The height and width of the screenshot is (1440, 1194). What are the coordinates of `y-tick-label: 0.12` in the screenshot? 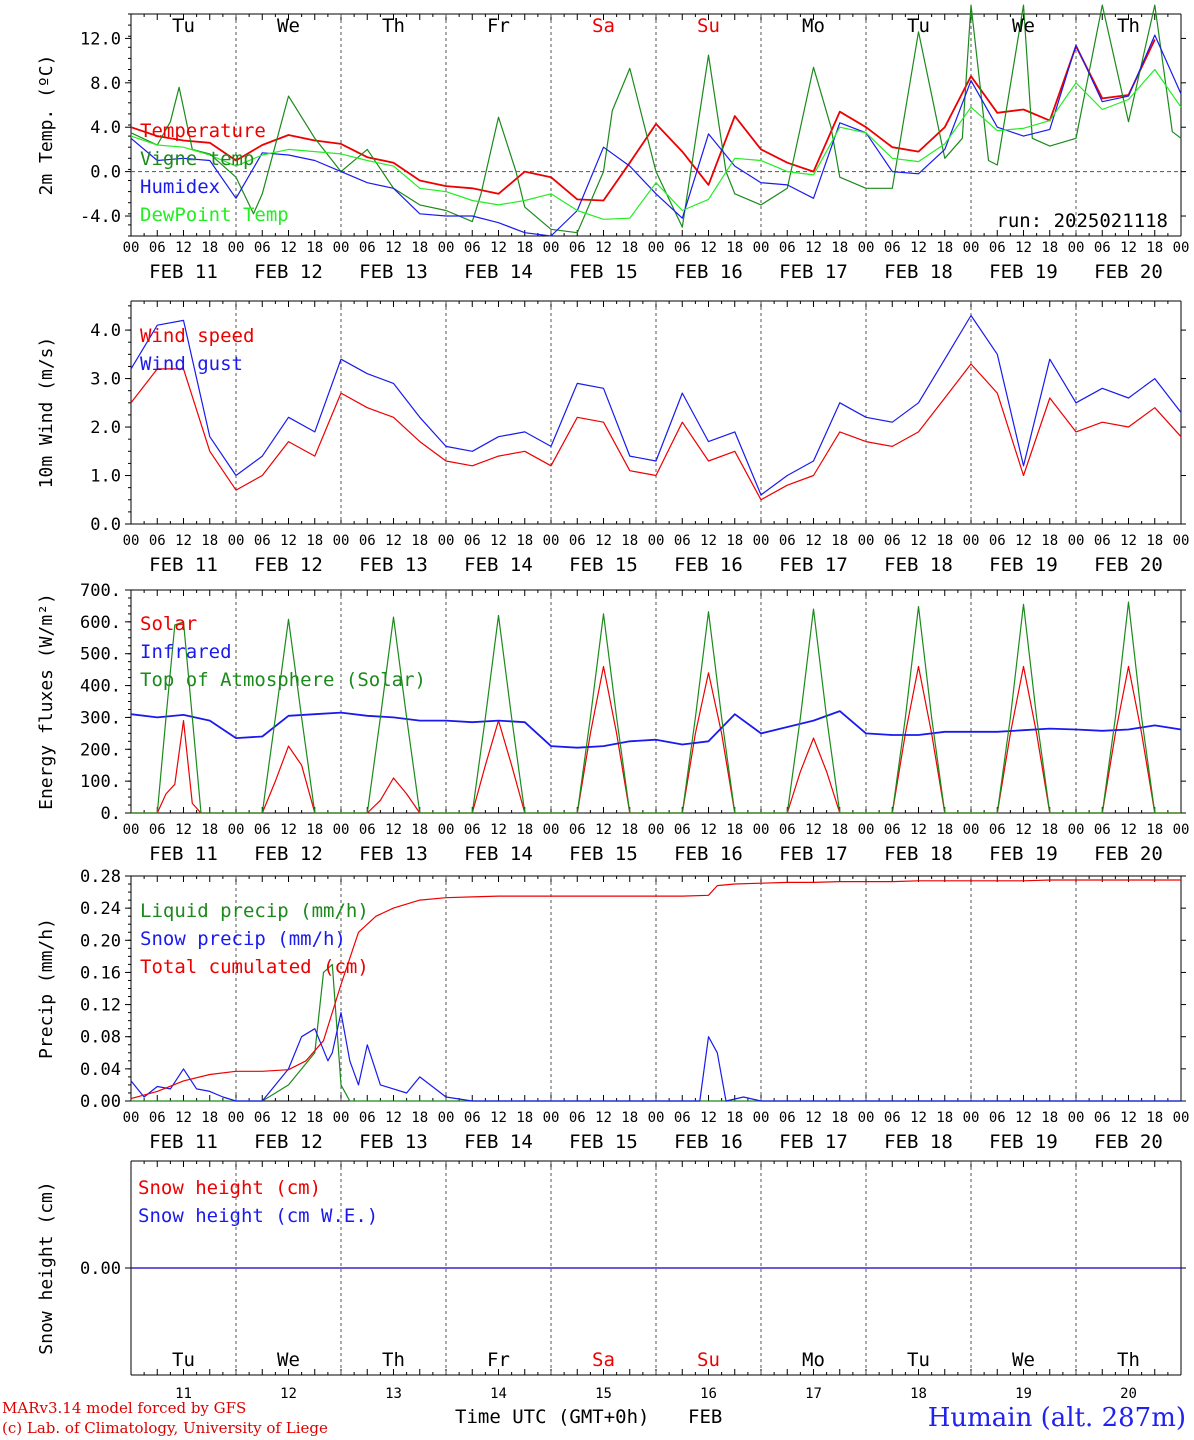 It's located at (100, 1006).